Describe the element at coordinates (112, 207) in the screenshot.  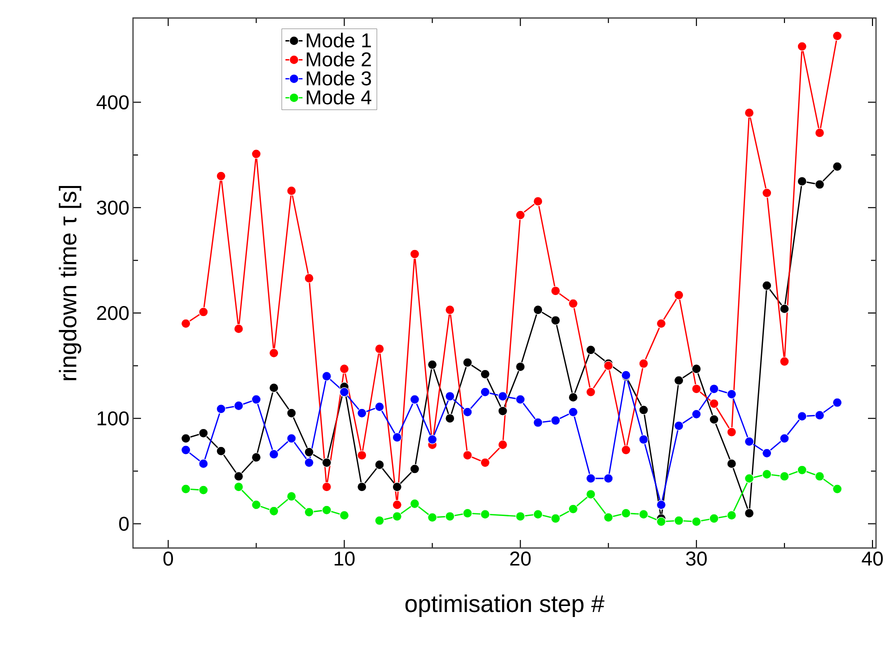
I see `y-tick-label: 300` at that location.